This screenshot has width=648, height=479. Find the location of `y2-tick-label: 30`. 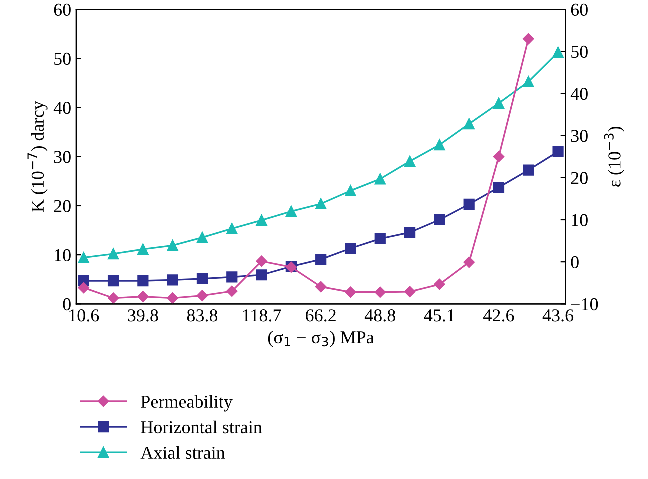

y2-tick-label: 30 is located at coordinates (579, 136).